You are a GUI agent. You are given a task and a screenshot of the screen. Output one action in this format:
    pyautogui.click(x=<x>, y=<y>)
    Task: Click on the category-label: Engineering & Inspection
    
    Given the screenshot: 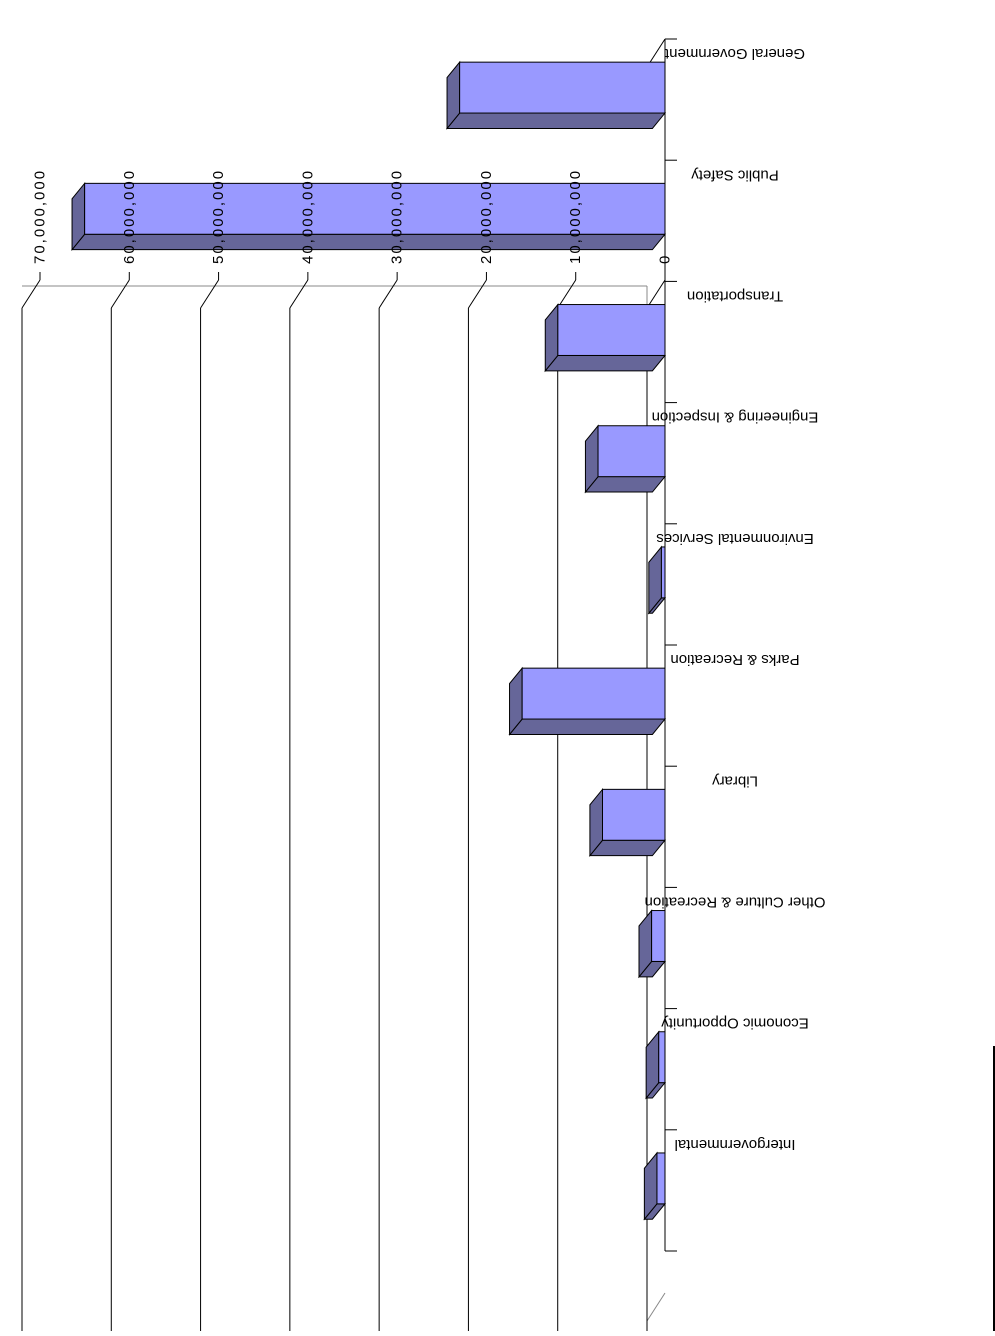 What is the action you would take?
    pyautogui.click(x=735, y=417)
    